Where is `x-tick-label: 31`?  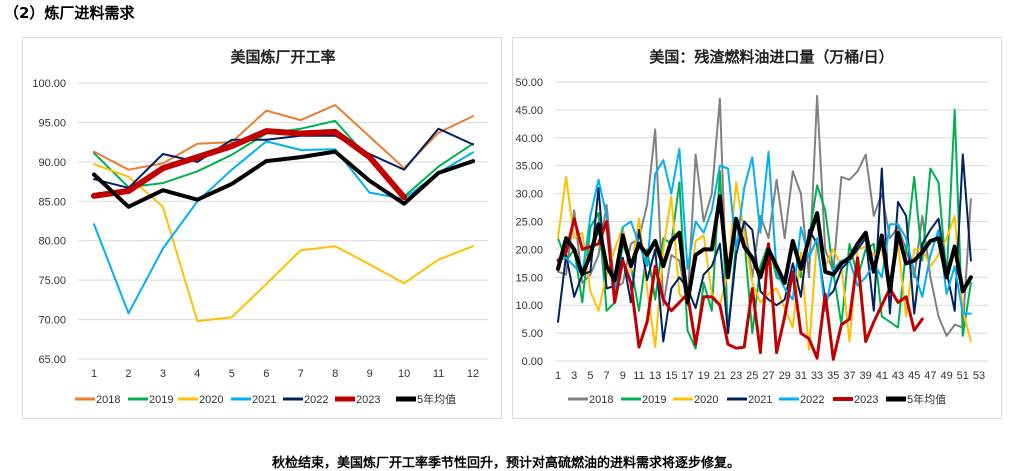 x-tick-label: 31 is located at coordinates (801, 376).